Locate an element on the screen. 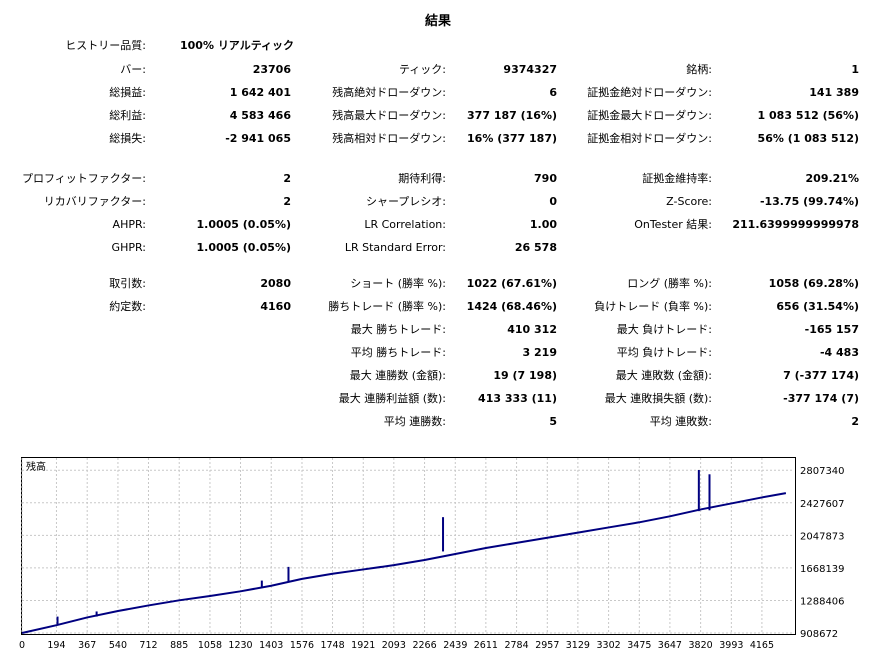 Image resolution: width=876 pixels, height=666 pixels. stat-label: 取引数: is located at coordinates (127, 283).